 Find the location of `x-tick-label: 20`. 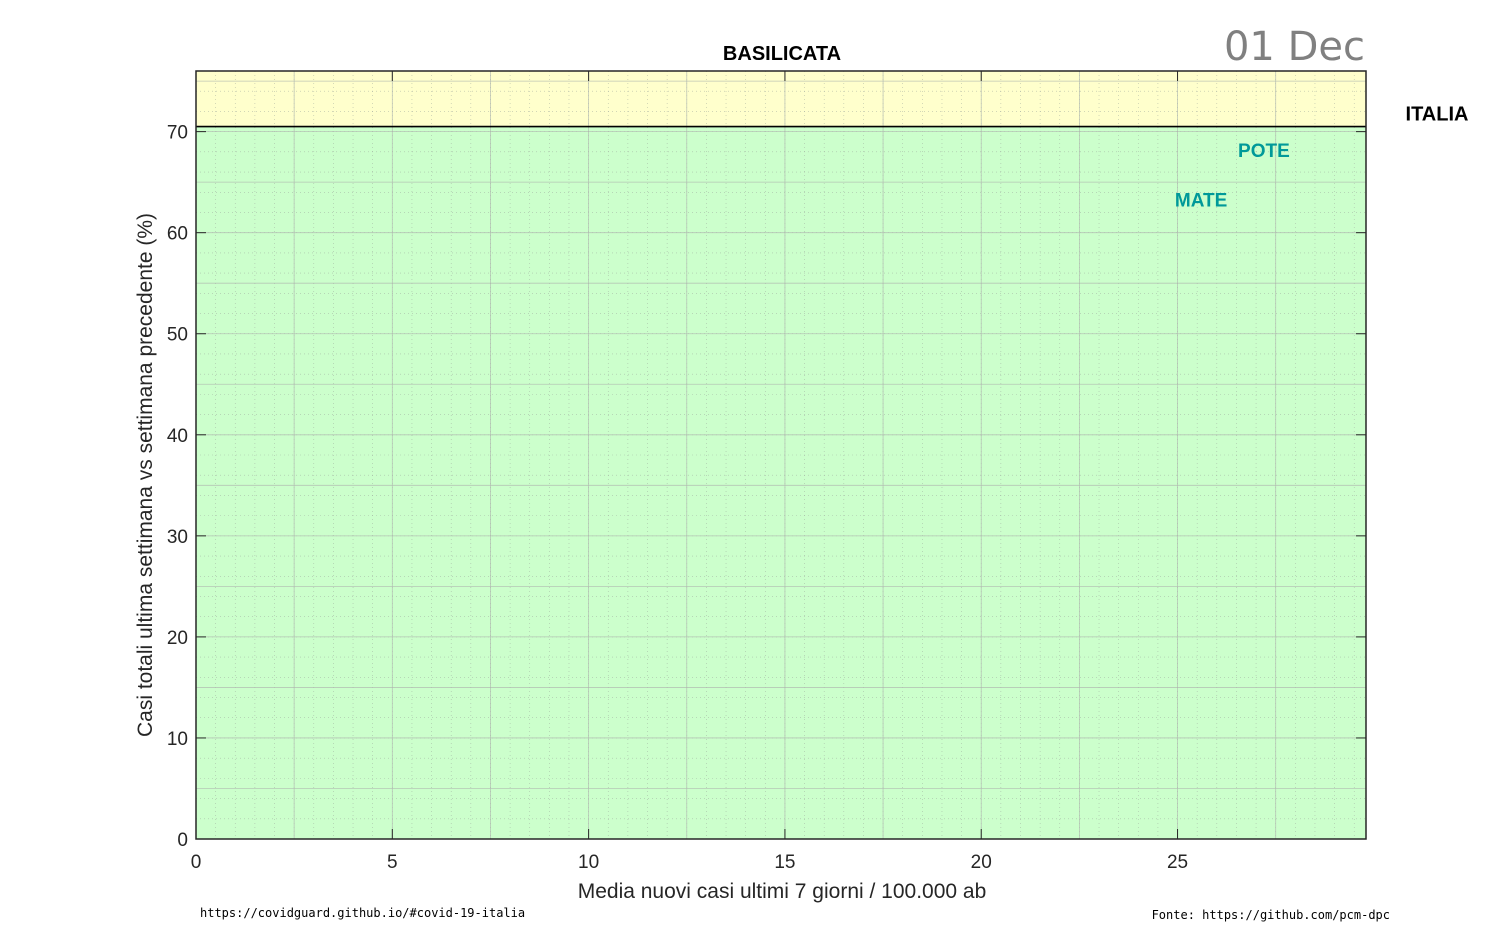

x-tick-label: 20 is located at coordinates (981, 862).